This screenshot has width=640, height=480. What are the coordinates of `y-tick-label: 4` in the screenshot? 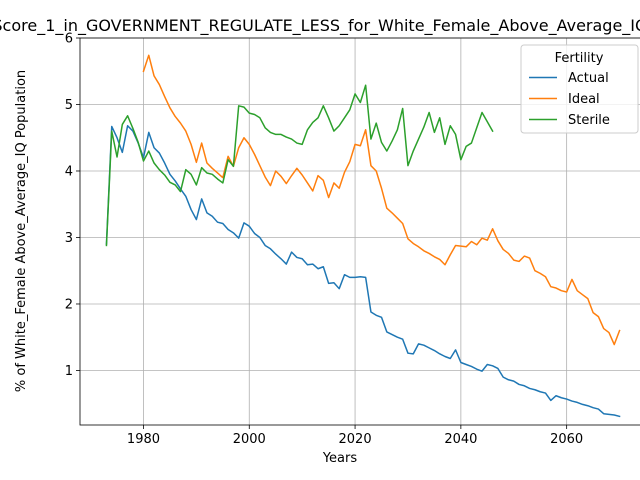 It's located at (69, 171).